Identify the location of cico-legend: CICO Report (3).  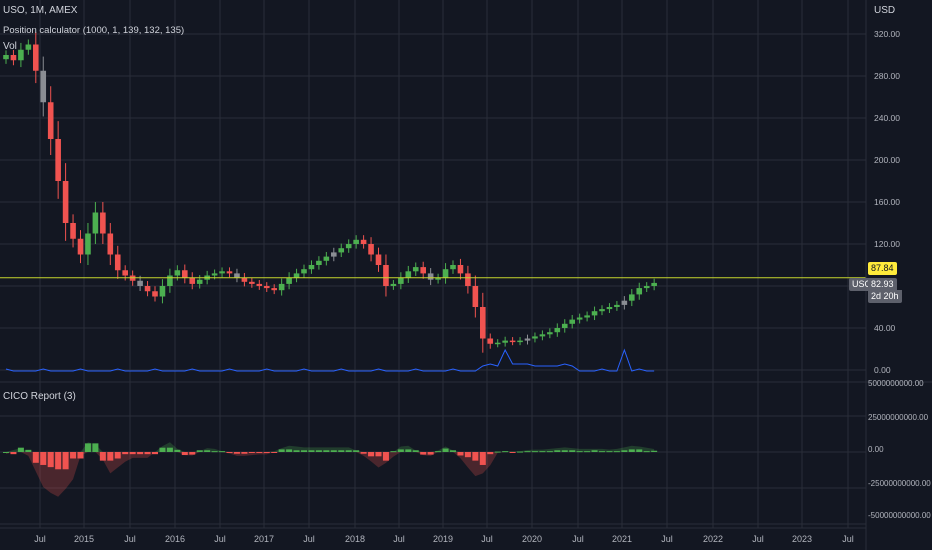
(39, 396).